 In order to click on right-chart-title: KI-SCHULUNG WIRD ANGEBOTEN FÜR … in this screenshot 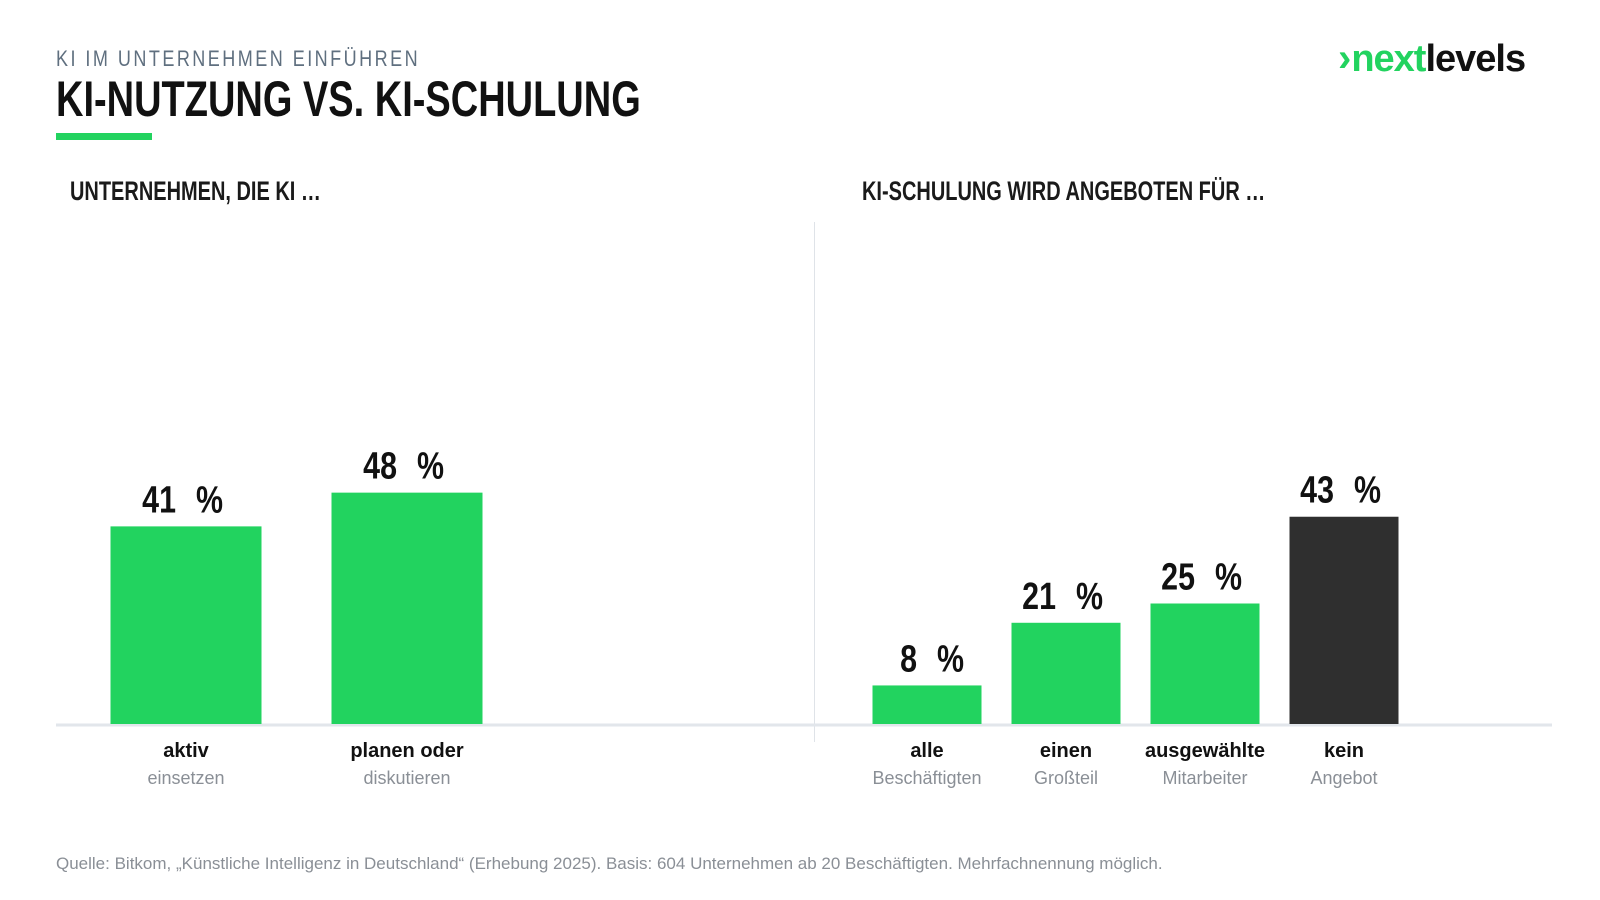, I will do `click(1064, 191)`.